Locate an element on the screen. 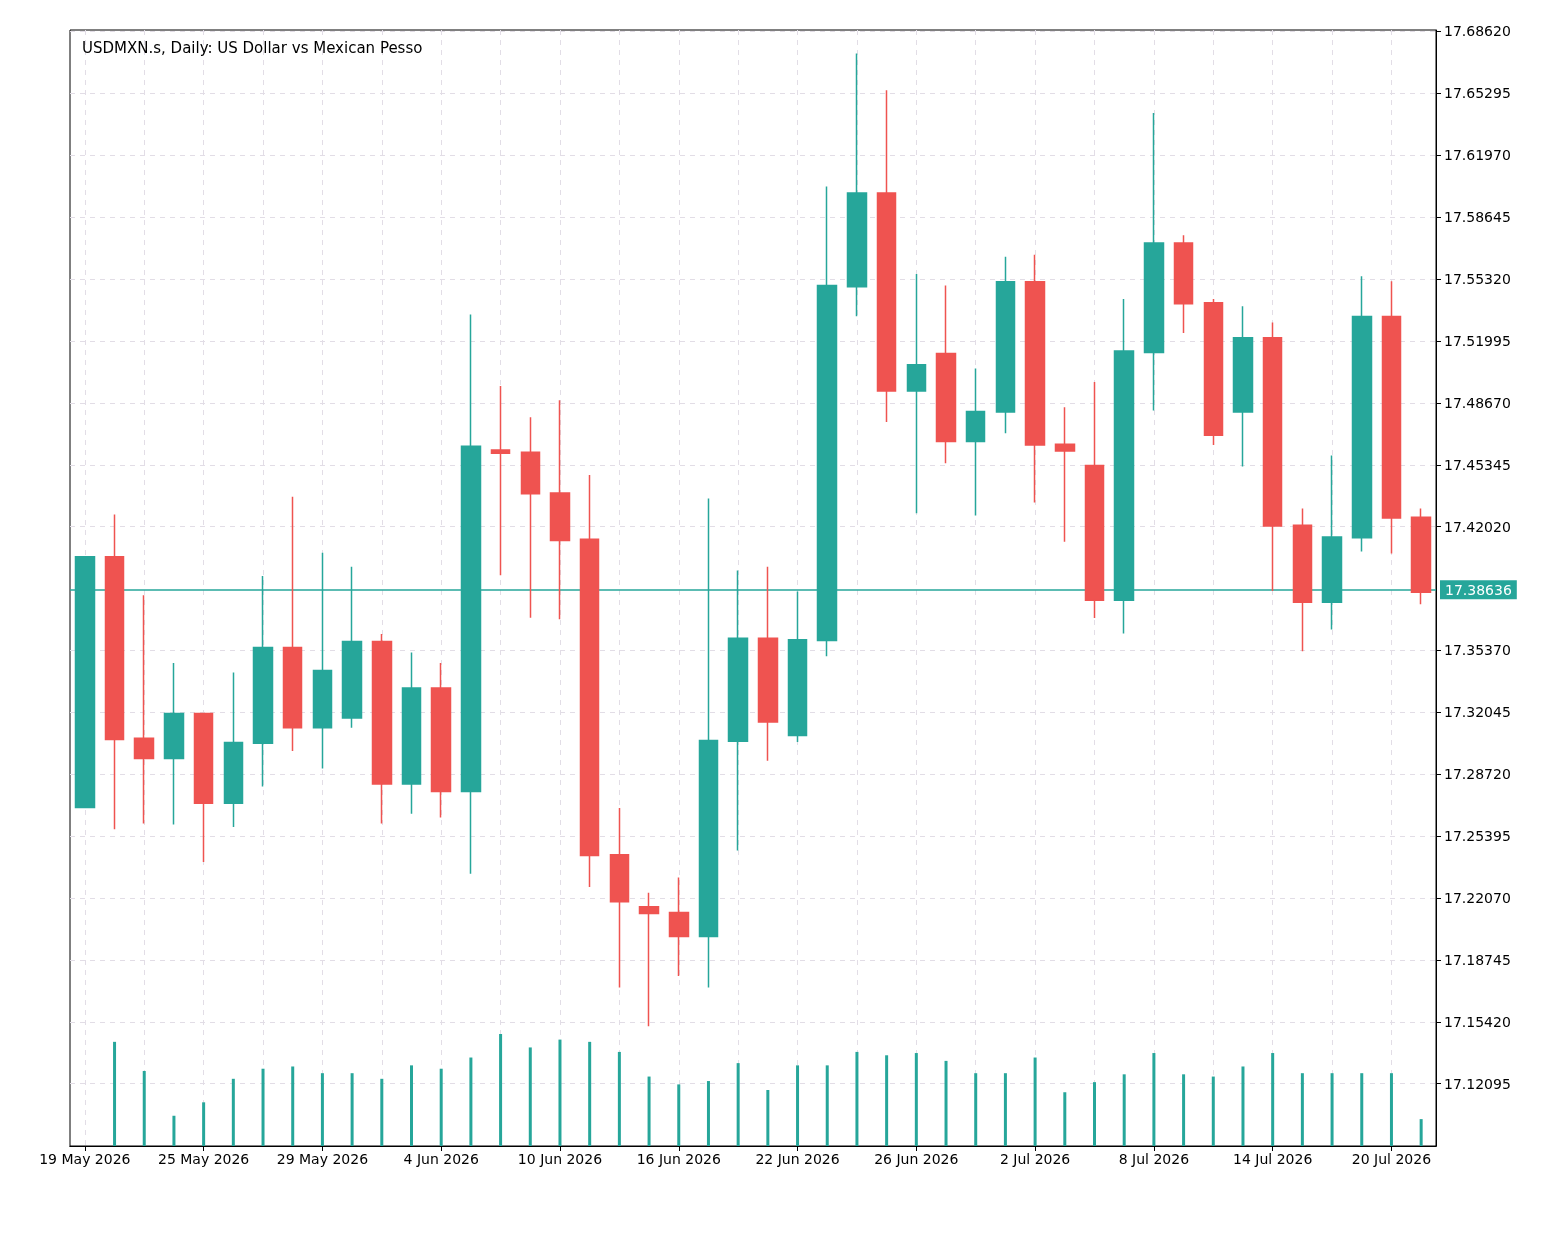  ref-line-label: 17.38636 is located at coordinates (1478, 589).